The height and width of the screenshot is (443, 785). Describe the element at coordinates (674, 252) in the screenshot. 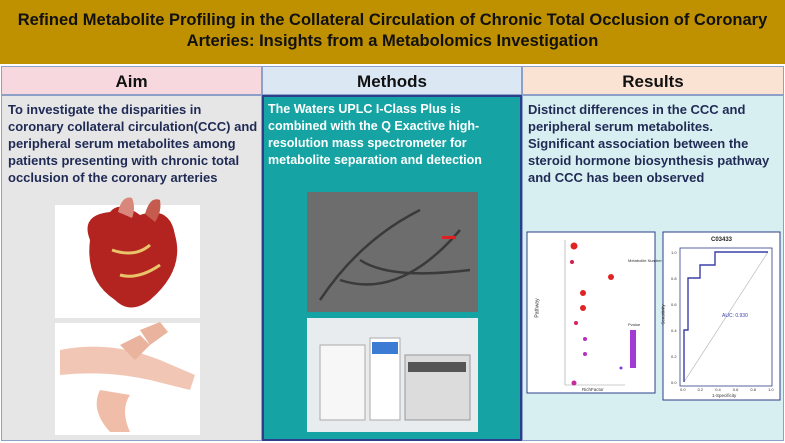

I see `roc-y-tick: 1.0` at that location.